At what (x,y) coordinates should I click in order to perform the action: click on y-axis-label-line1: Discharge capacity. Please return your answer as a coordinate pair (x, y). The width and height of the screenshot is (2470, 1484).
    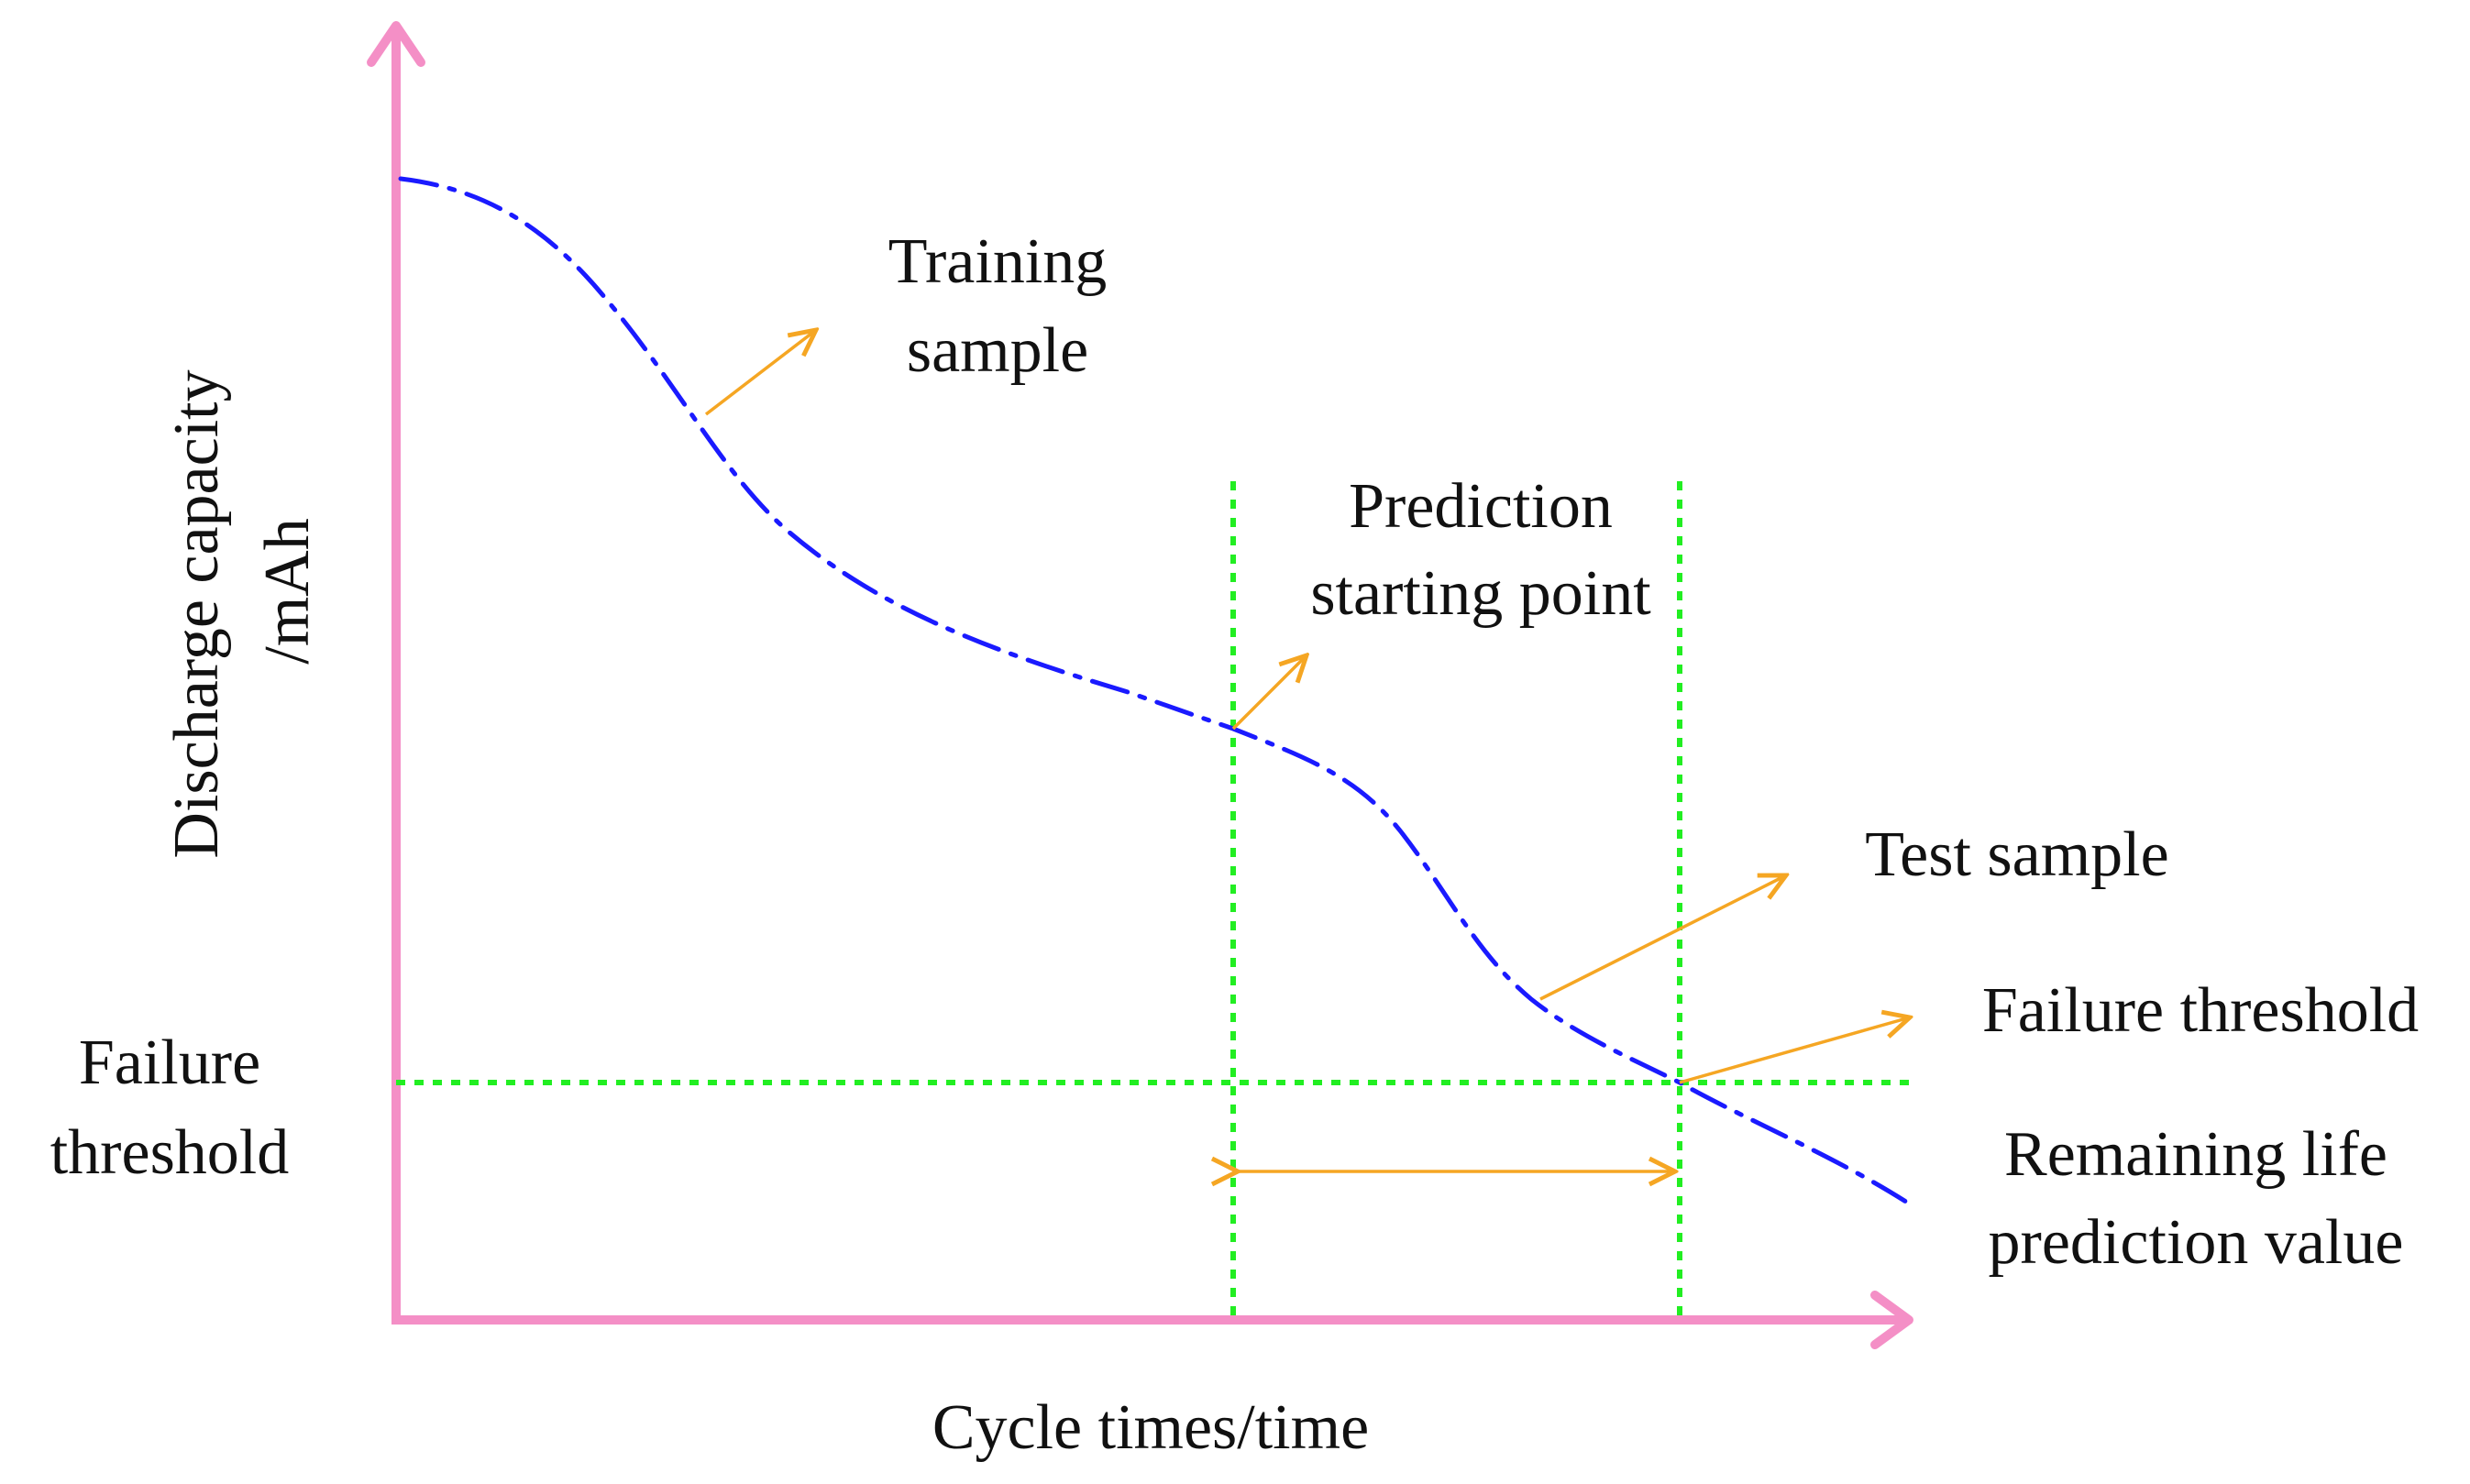
    Looking at the image, I should click on (196, 613).